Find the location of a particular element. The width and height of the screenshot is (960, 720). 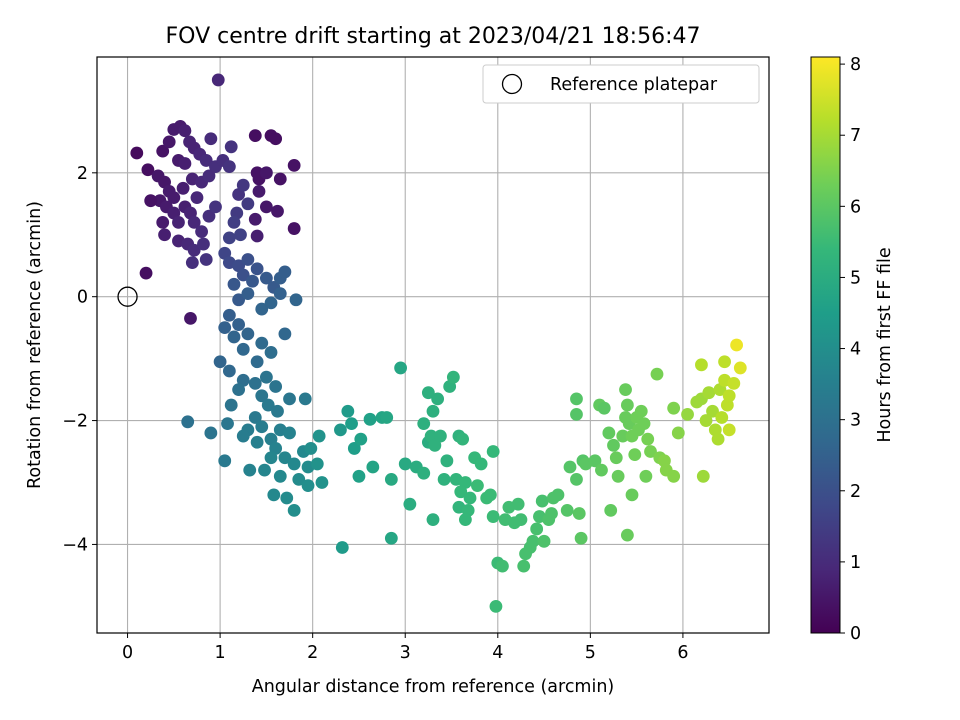

colorbar-ticks: 0 1 2 3 4 5 6 7 8 is located at coordinates (850, 349).